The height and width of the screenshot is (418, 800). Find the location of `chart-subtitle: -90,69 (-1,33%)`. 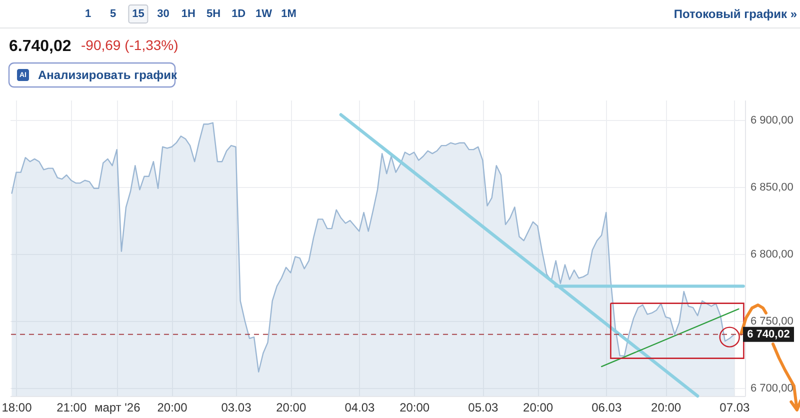

chart-subtitle: -90,69 (-1,33%) is located at coordinates (129, 45).